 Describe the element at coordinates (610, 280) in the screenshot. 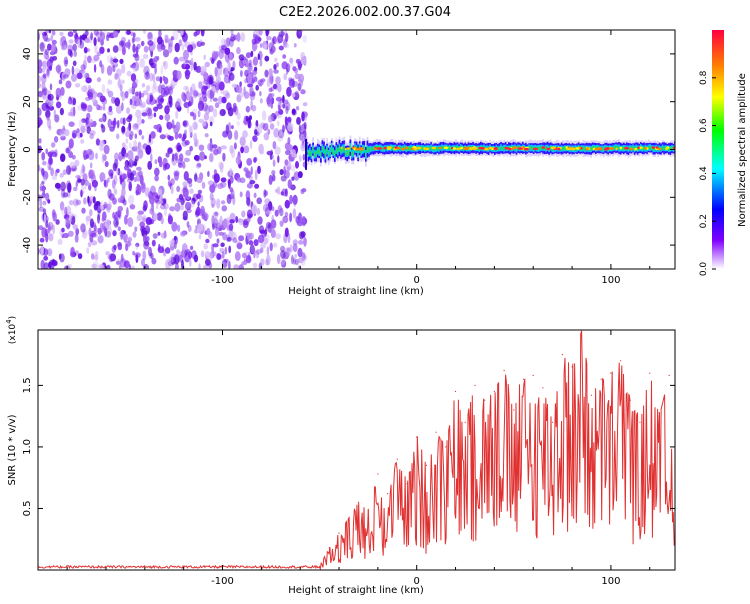

I see `x-tick-label: 100` at that location.